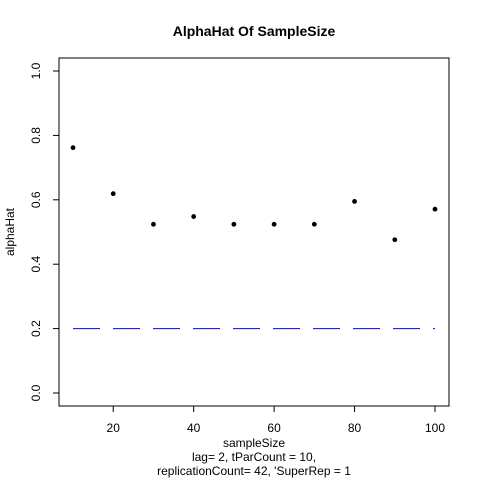 This screenshot has height=480, width=480. I want to click on subtitle-line-2: replicationCount= 42, 'SuperRep = 1, so click(254, 471).